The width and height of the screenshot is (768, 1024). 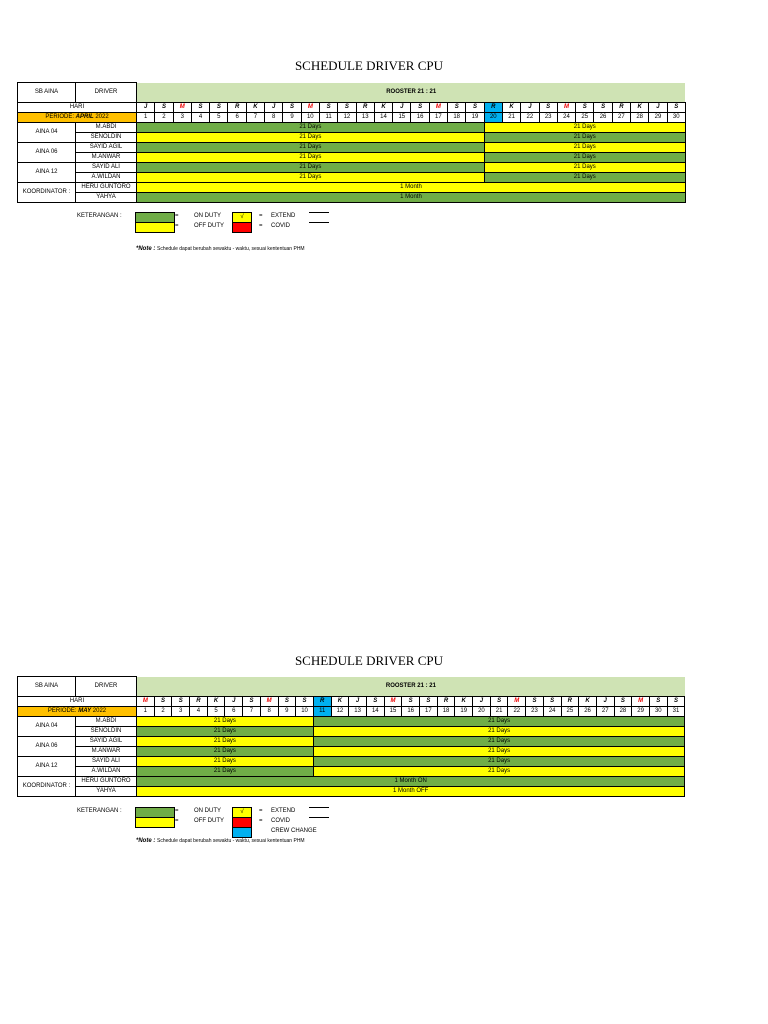 What do you see at coordinates (46, 726) in the screenshot?
I see `group-label: AINA 04` at bounding box center [46, 726].